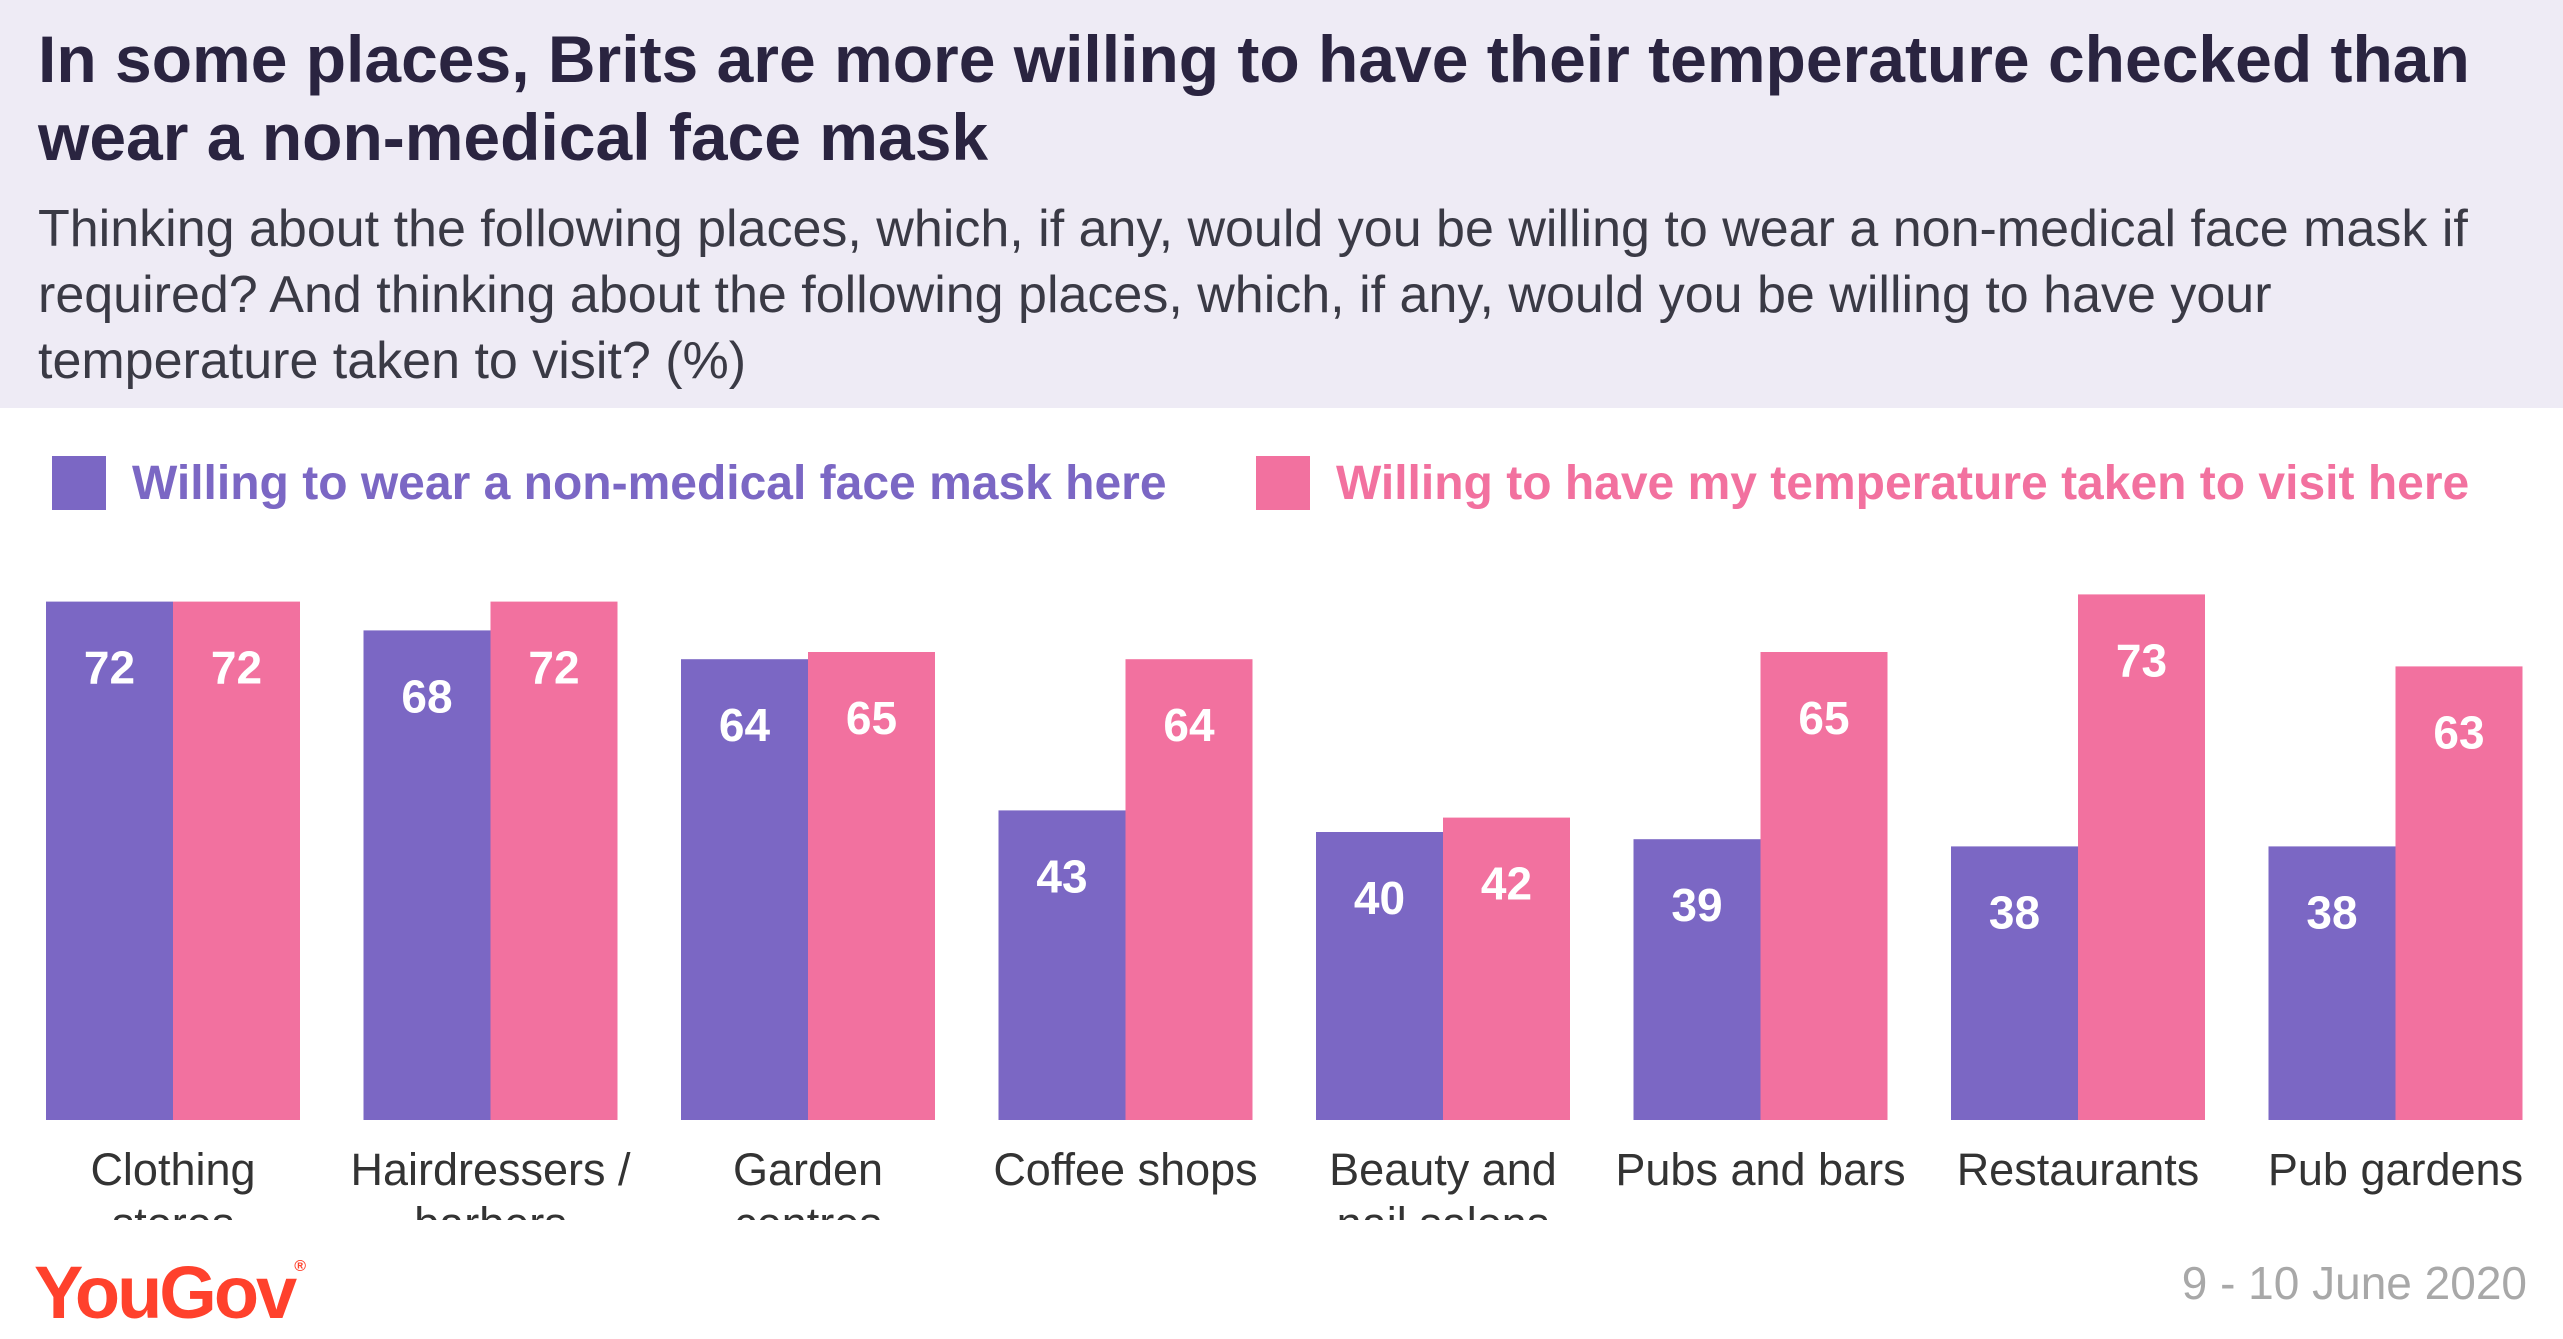 This screenshot has height=1339, width=2563. What do you see at coordinates (1189, 725) in the screenshot?
I see `data-label-temperature-3: 64` at bounding box center [1189, 725].